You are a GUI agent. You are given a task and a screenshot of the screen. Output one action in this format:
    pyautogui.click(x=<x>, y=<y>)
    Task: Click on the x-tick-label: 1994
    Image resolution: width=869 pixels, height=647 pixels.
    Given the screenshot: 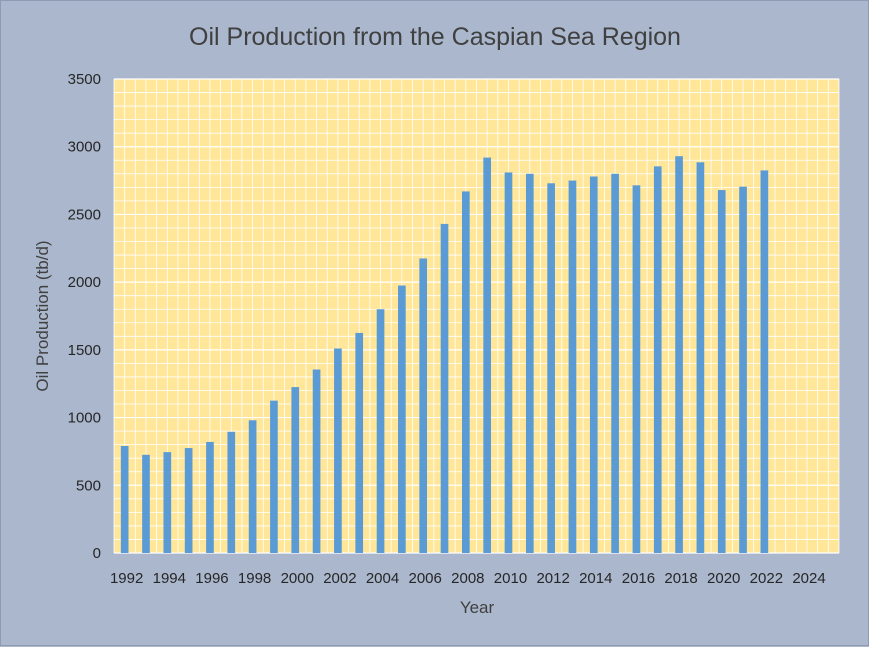 What is the action you would take?
    pyautogui.click(x=169, y=578)
    